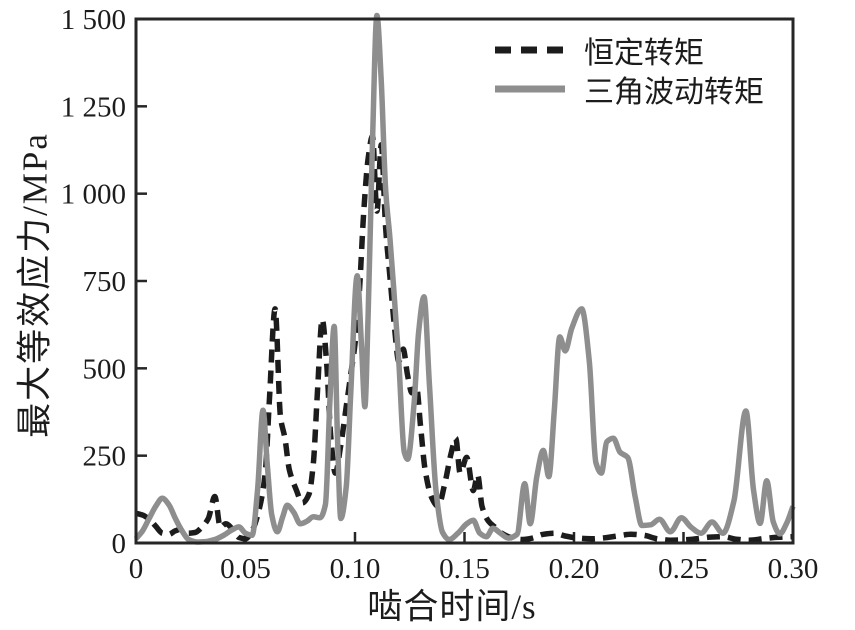 The height and width of the screenshot is (630, 855). Describe the element at coordinates (574, 569) in the screenshot. I see `x-tick-label: 0.20` at that location.